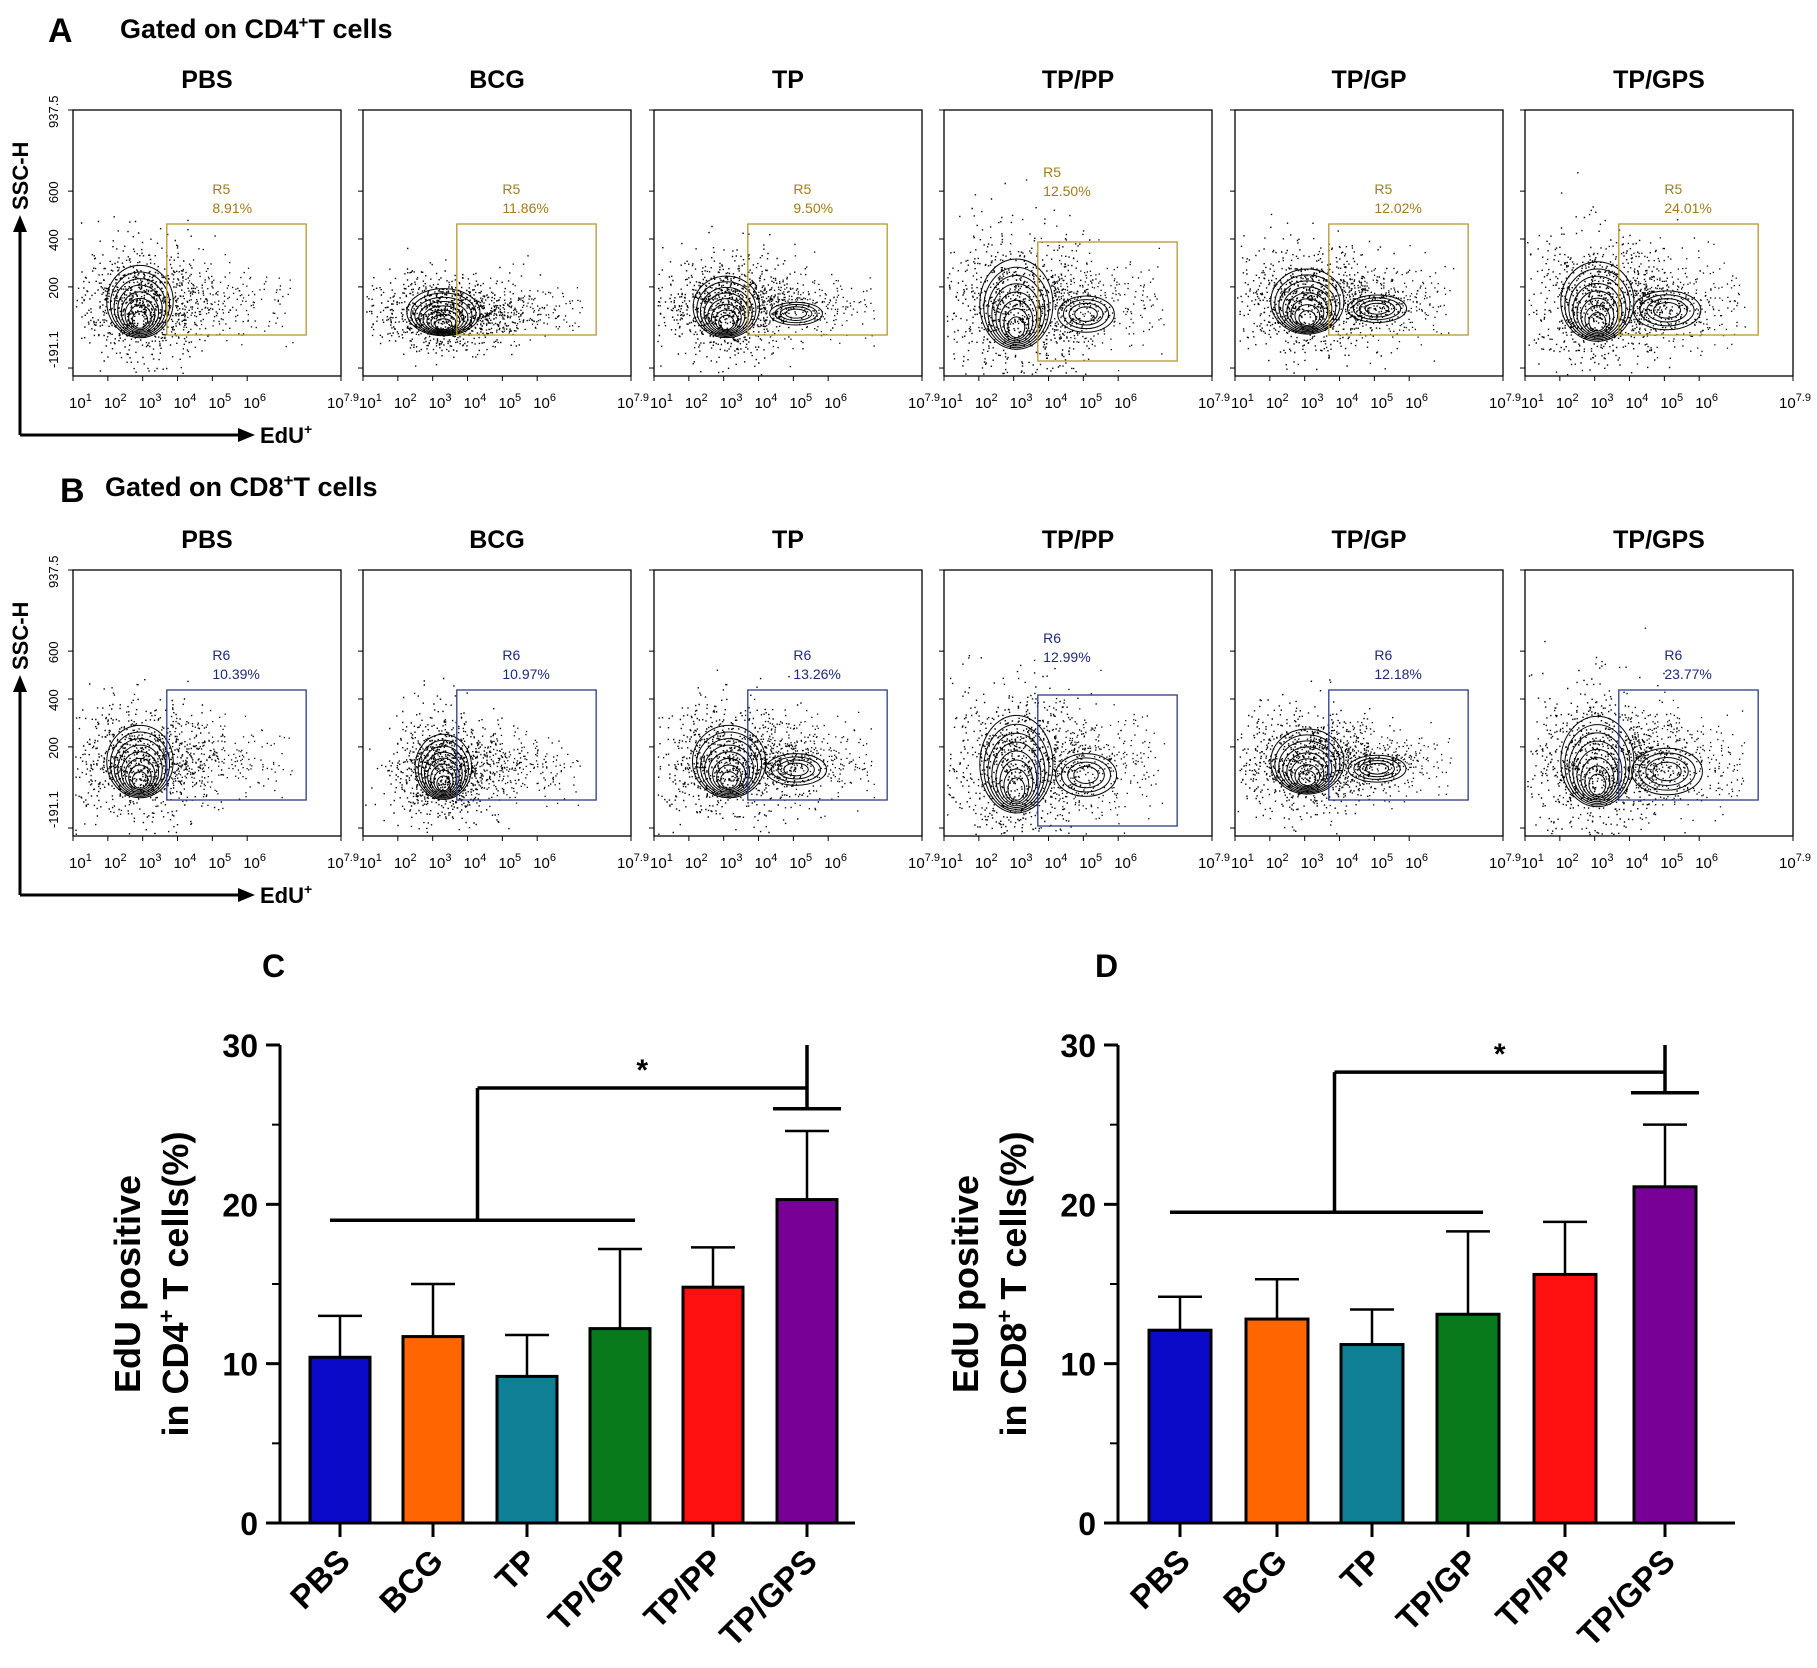 The width and height of the screenshot is (1817, 1668). What do you see at coordinates (1535, 1589) in the screenshot?
I see `x-tick-label: TP/PP` at bounding box center [1535, 1589].